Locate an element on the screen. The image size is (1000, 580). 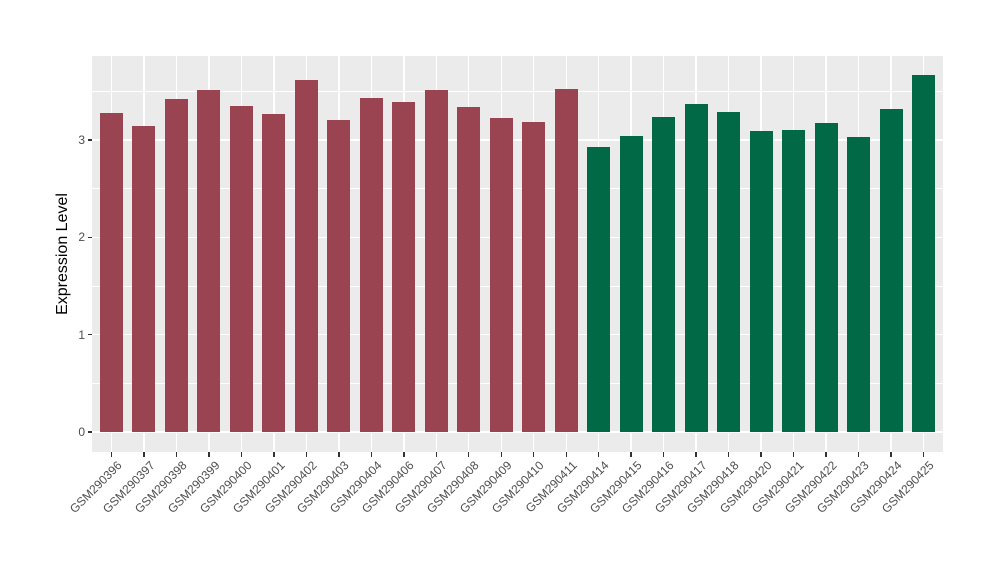
bar-GSM290421 is located at coordinates (794, 281).